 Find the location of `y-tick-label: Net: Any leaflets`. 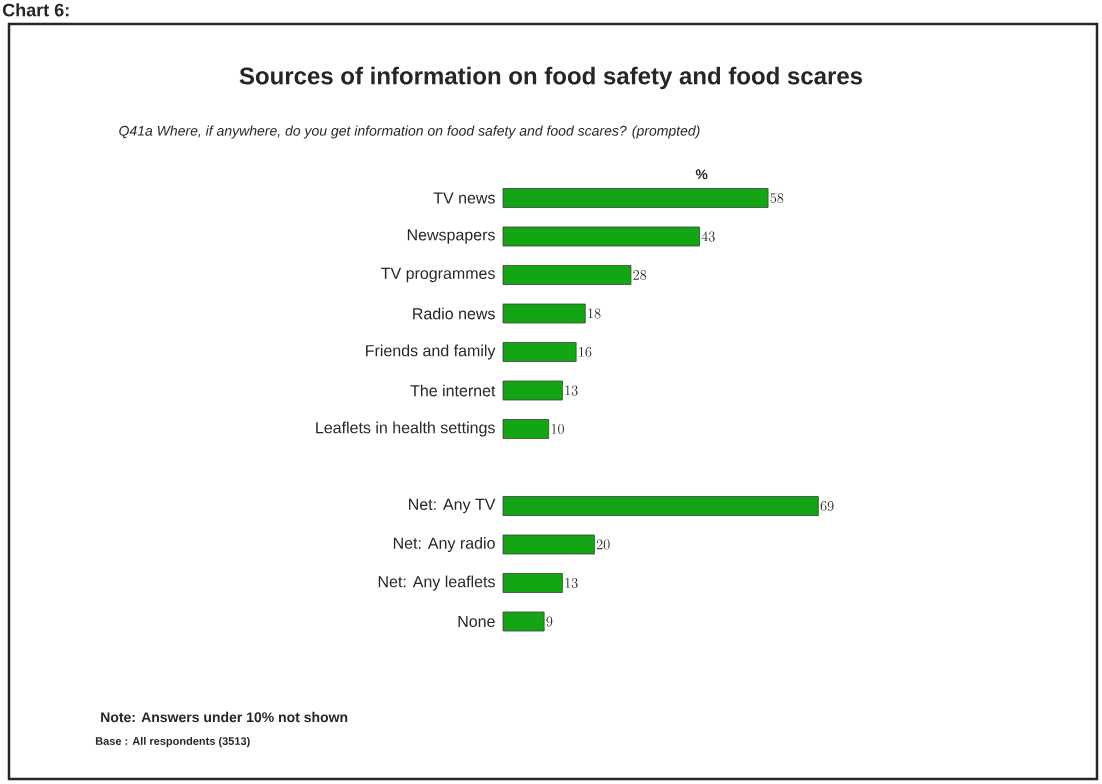

y-tick-label: Net: Any leaflets is located at coordinates (436, 583).